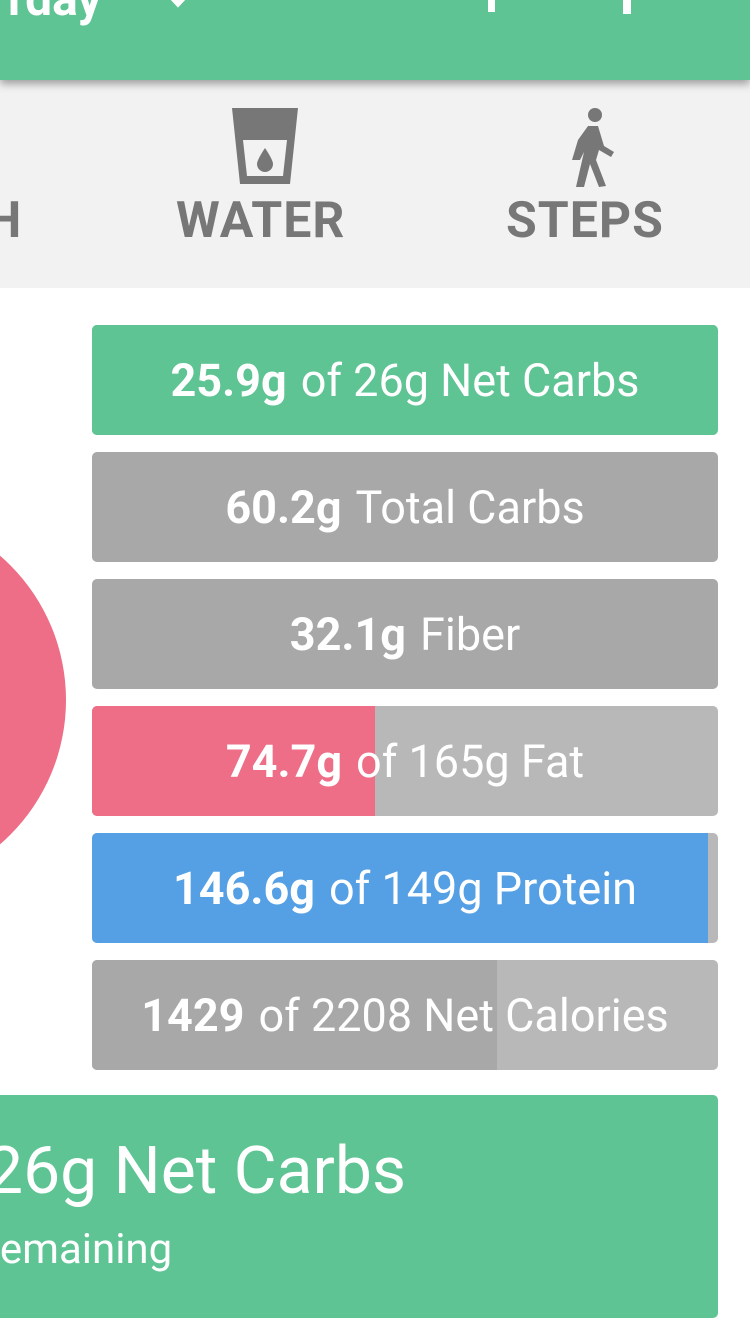 This screenshot has width=750, height=1334. I want to click on tab: STEPS, so click(585, 221).